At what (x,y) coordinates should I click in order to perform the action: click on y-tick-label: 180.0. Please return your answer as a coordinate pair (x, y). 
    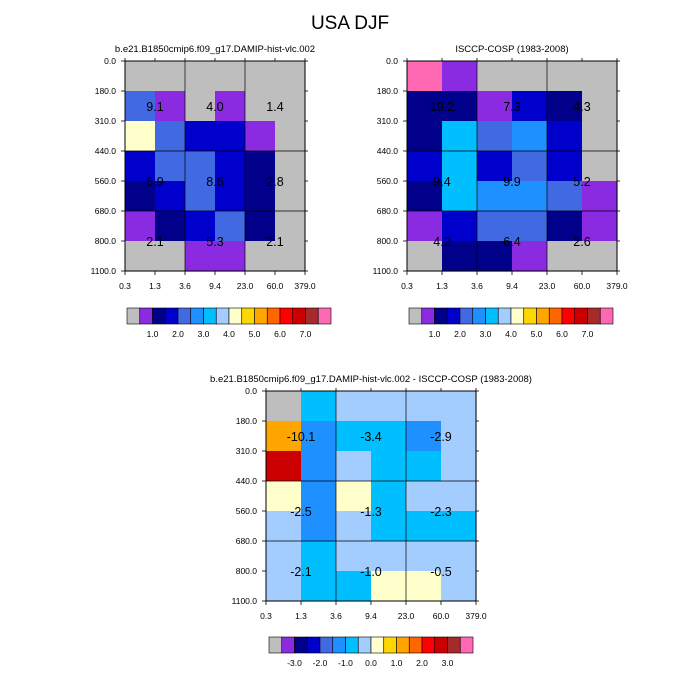
    Looking at the image, I should click on (106, 91).